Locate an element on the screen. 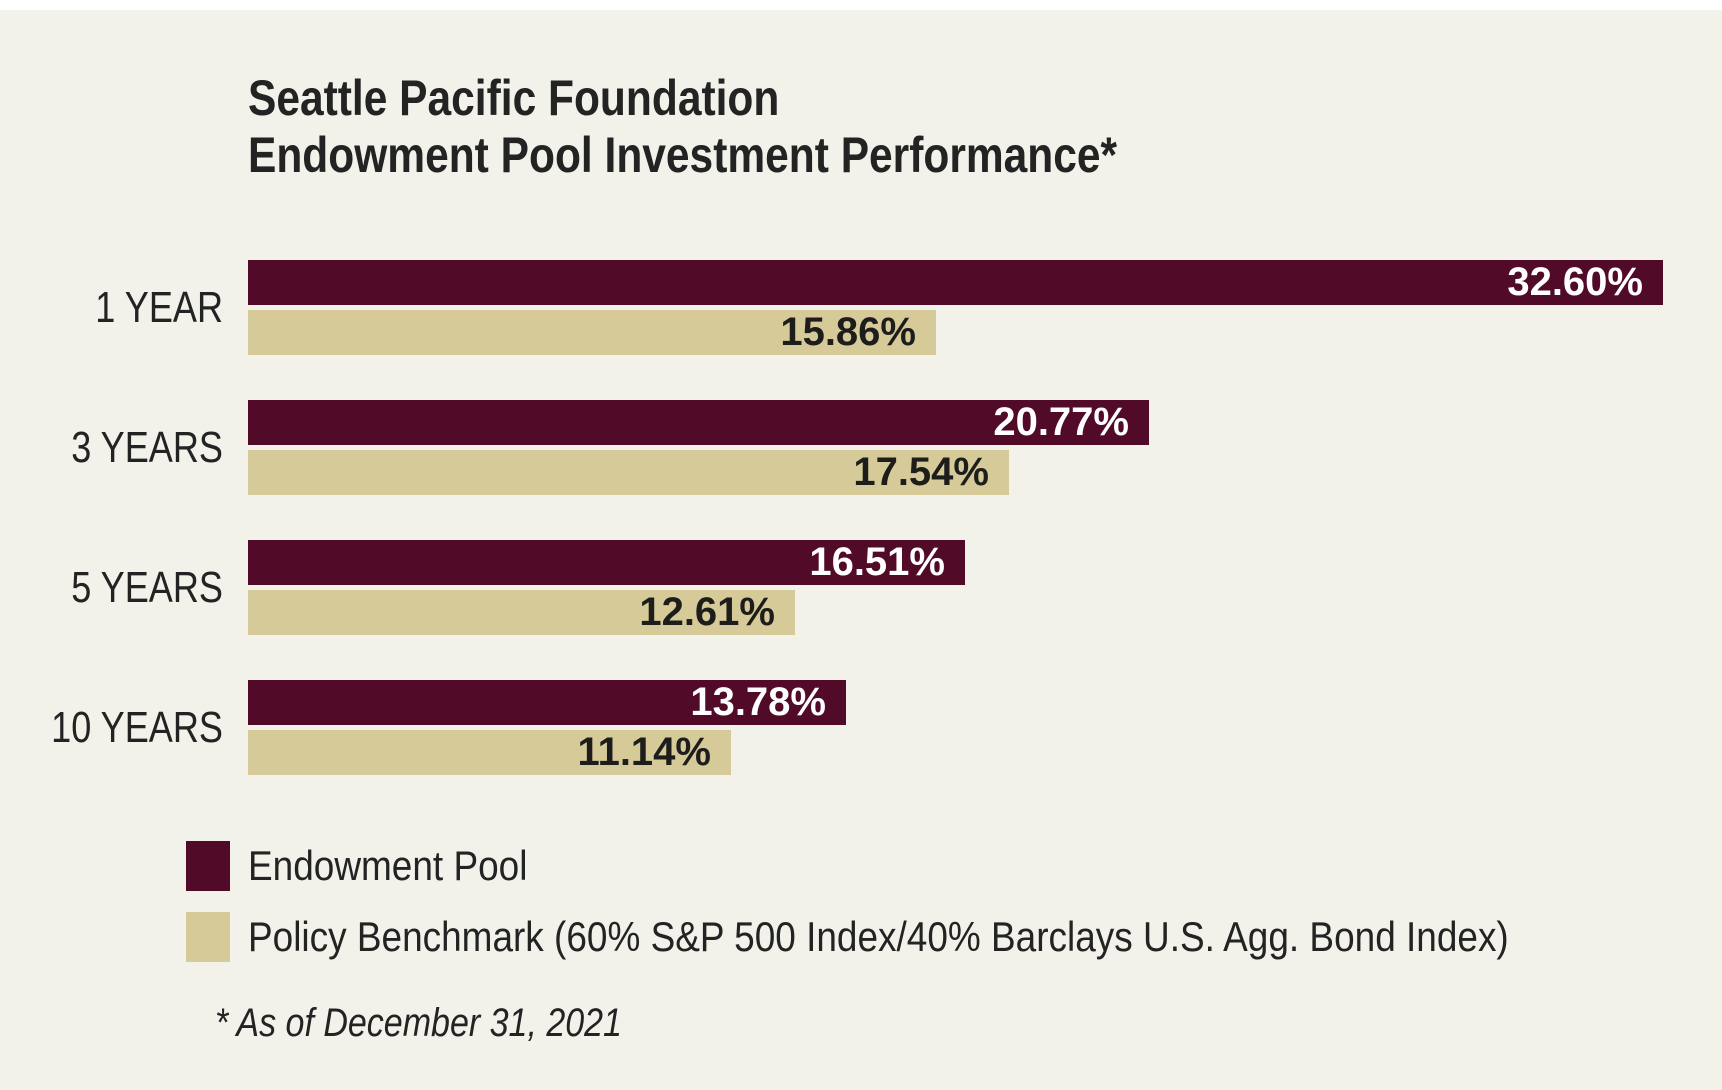 This screenshot has height=1090, width=1722. legend-swatch-endowment-pool is located at coordinates (208, 866).